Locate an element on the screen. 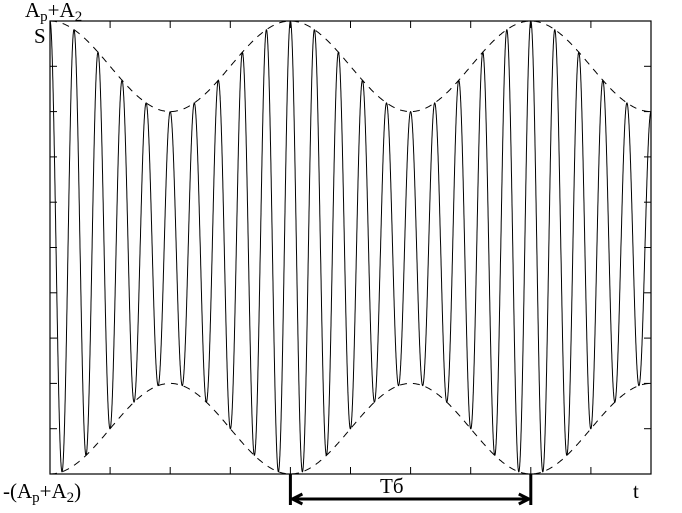 The height and width of the screenshot is (513, 682). min-amplitude-label: -(Ap+A2) is located at coordinates (42, 492).